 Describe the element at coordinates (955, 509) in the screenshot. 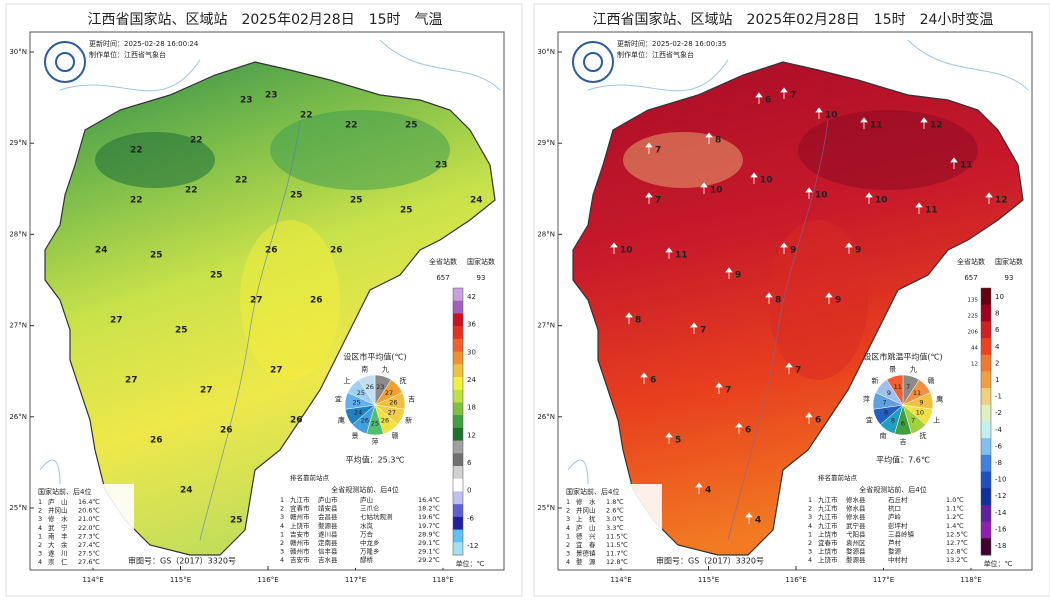

I see `ranking-cell: 1.1℃` at that location.